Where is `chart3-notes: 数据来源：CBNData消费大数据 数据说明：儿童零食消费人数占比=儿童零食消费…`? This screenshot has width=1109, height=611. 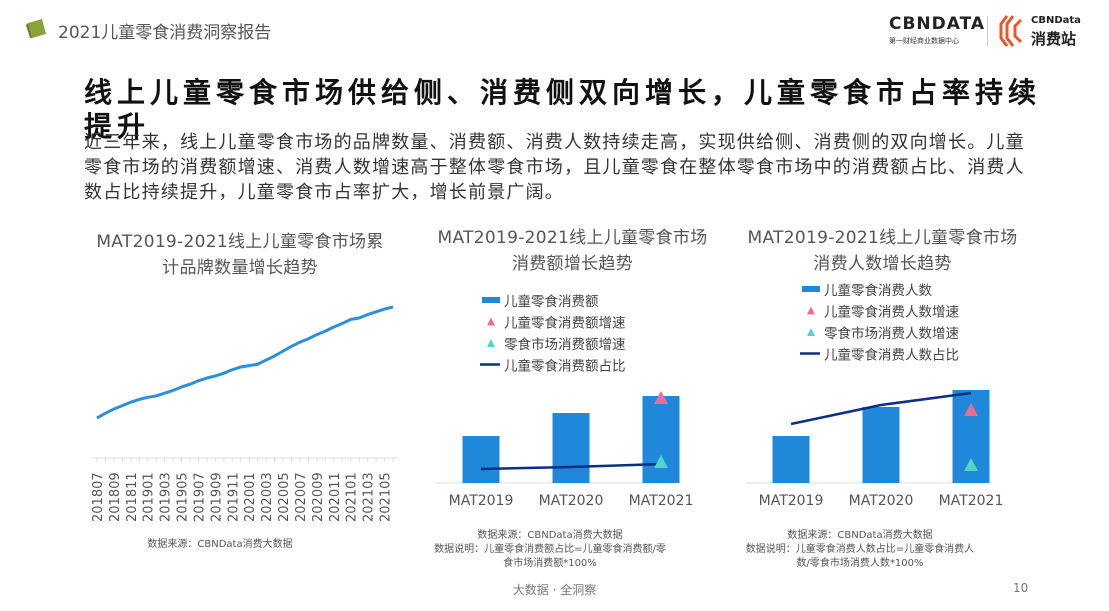
chart3-notes: 数据来源：CBNData消费大数据 数据说明：儿童零食消费人数占比=儿童零食消费… is located at coordinates (860, 550).